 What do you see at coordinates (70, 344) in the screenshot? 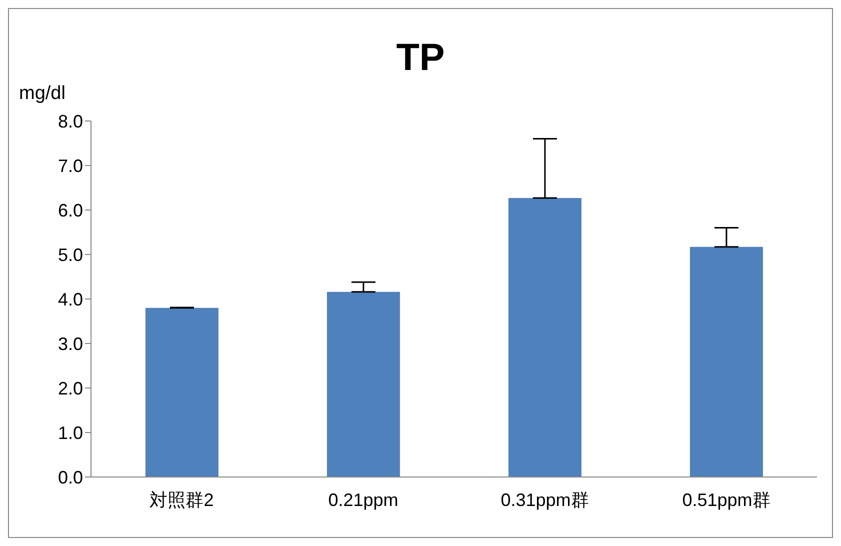
I see `y-tick-label: 3.0` at bounding box center [70, 344].